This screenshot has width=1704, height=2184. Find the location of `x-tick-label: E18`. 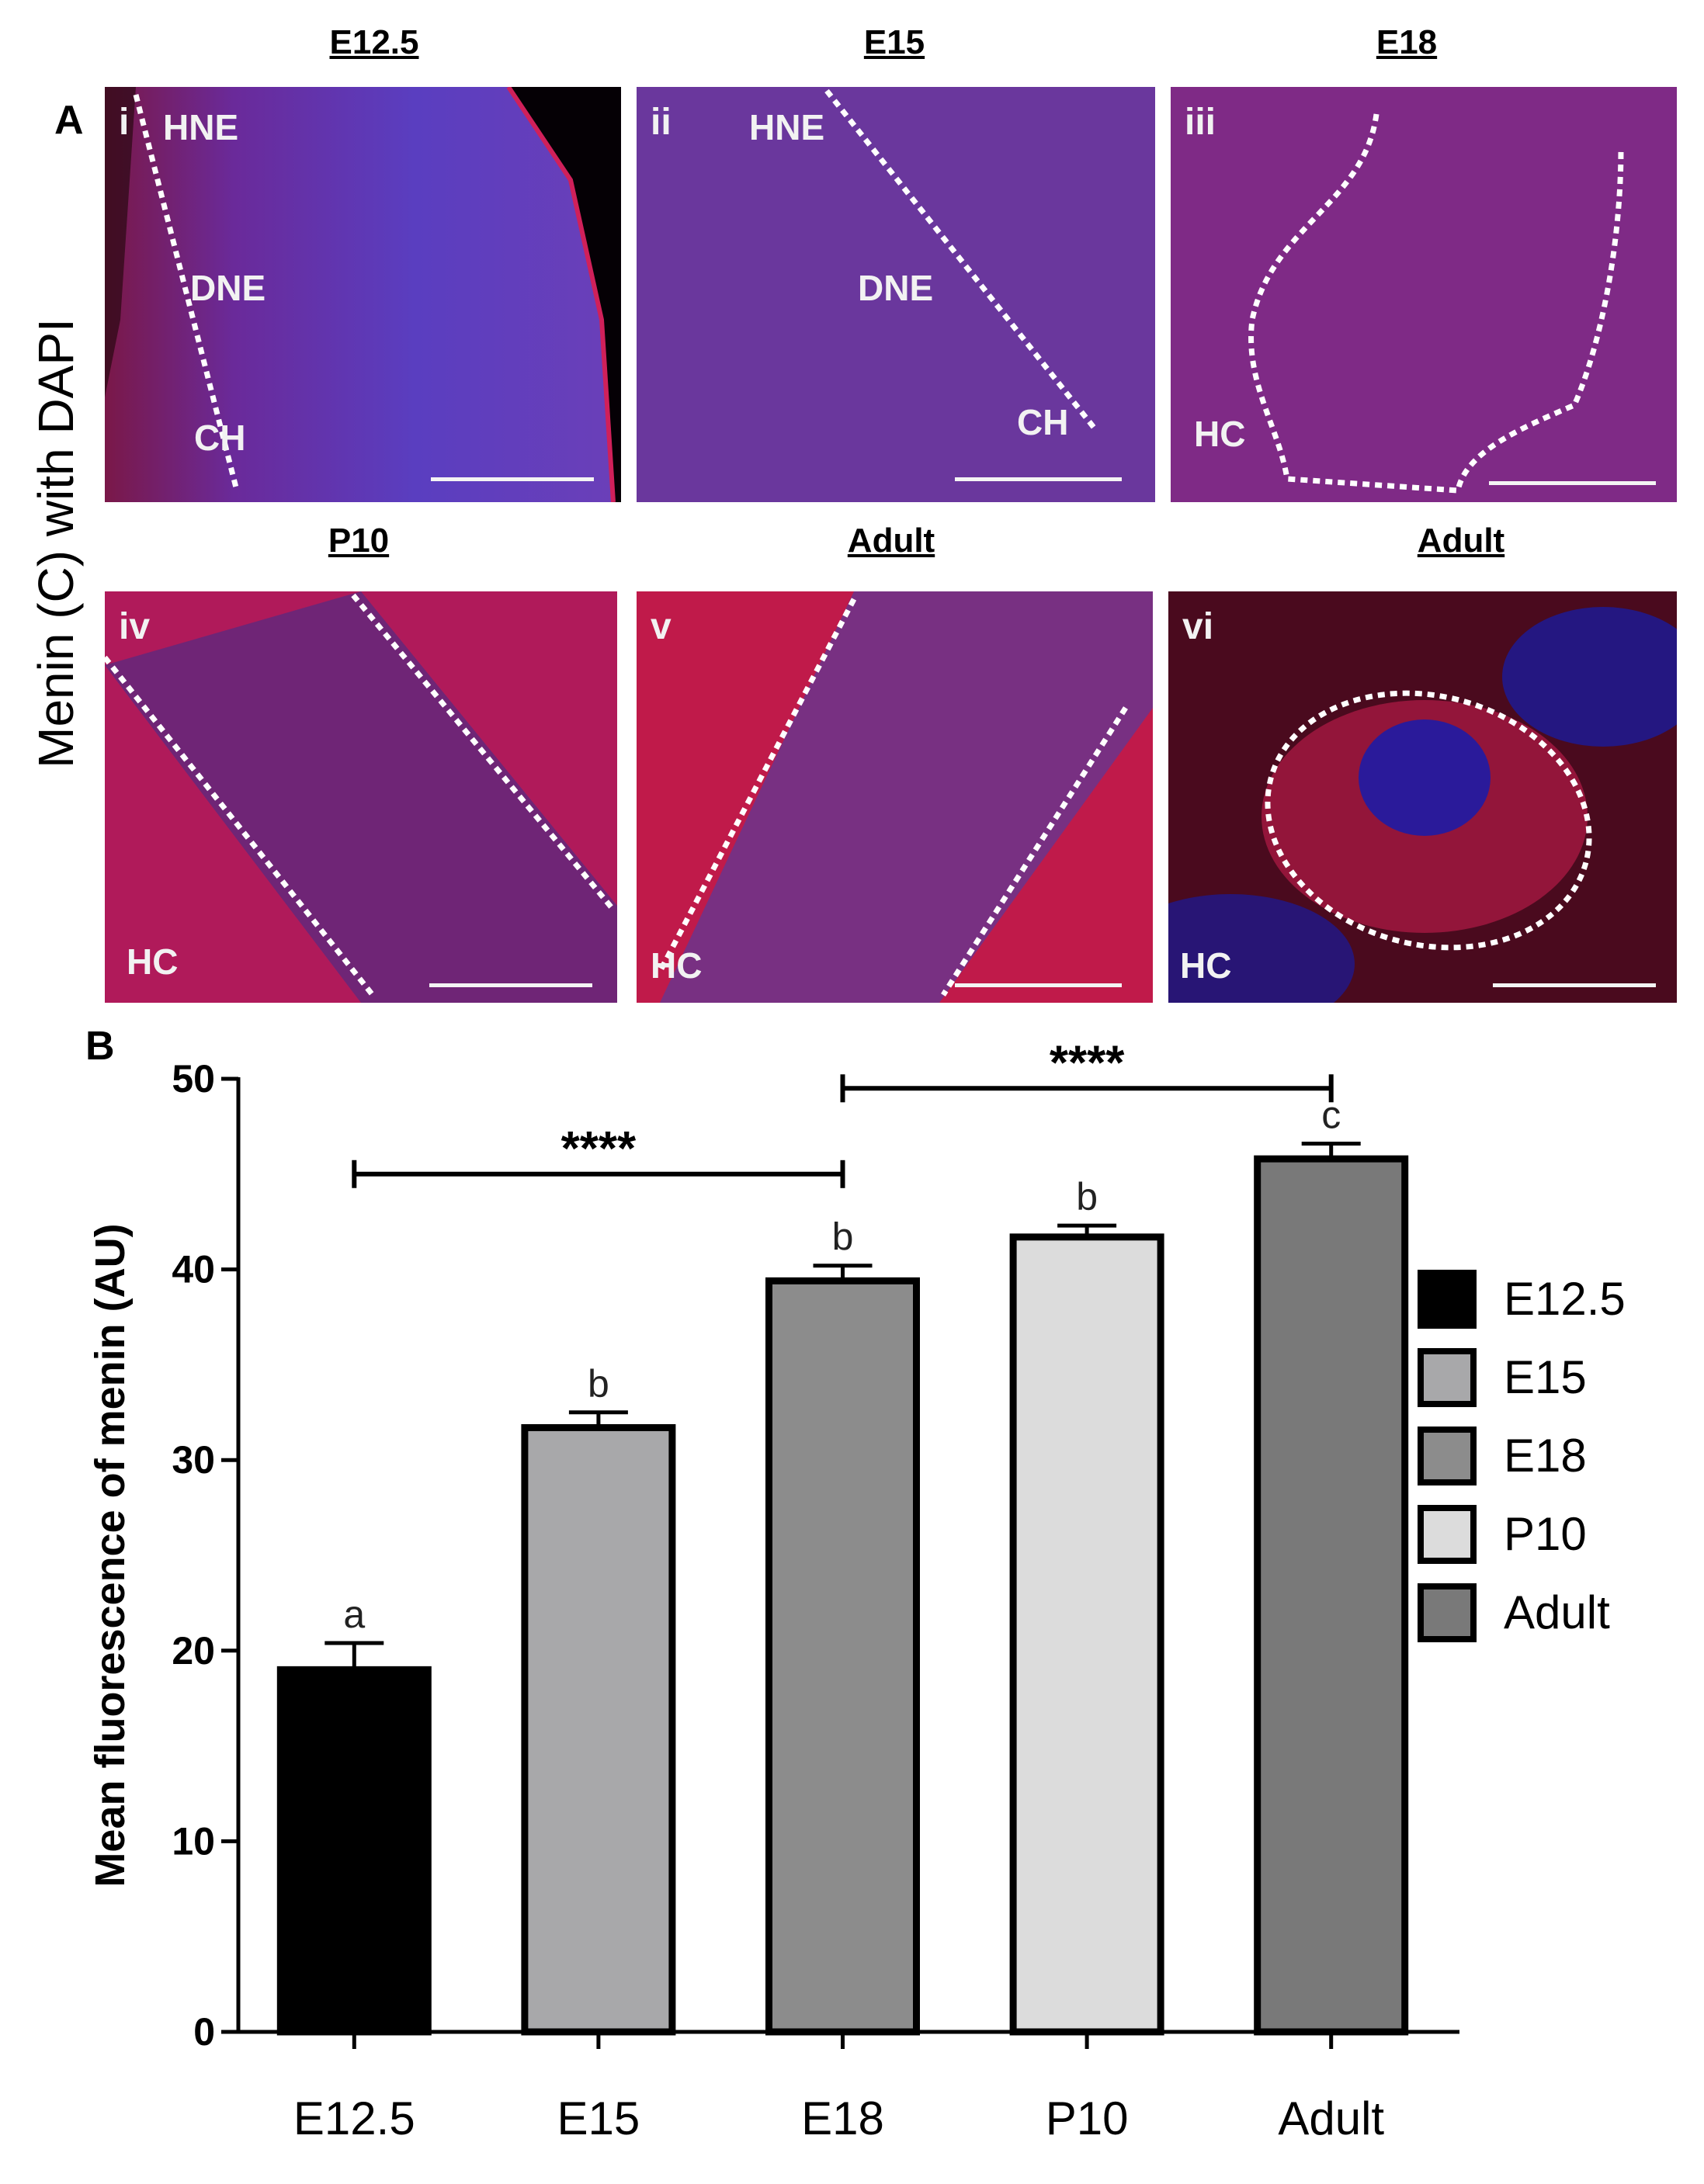

x-tick-label: E18 is located at coordinates (843, 2118).